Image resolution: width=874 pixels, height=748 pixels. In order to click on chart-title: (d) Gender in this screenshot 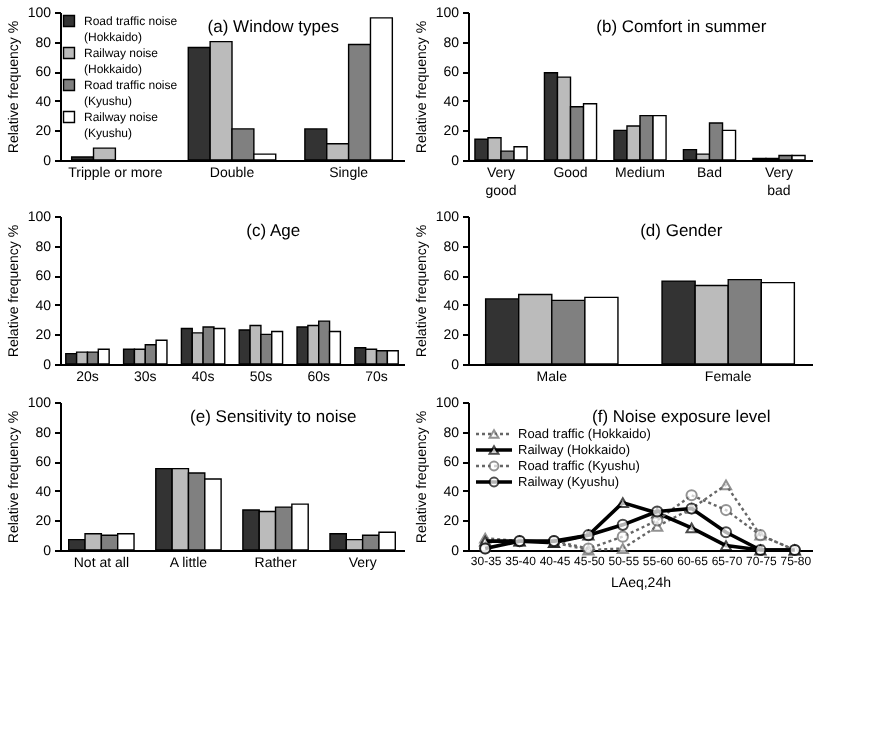, I will do `click(681, 230)`.